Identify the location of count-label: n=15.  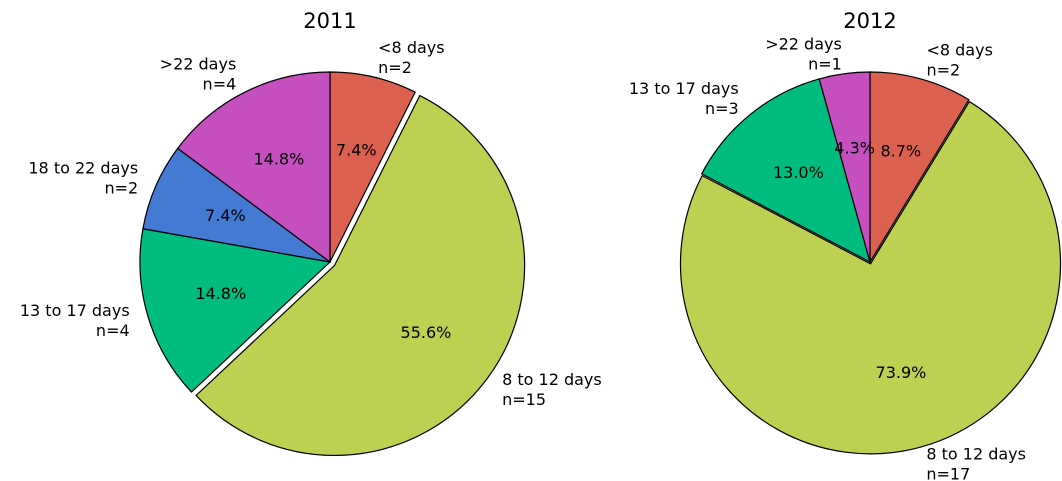
(524, 399).